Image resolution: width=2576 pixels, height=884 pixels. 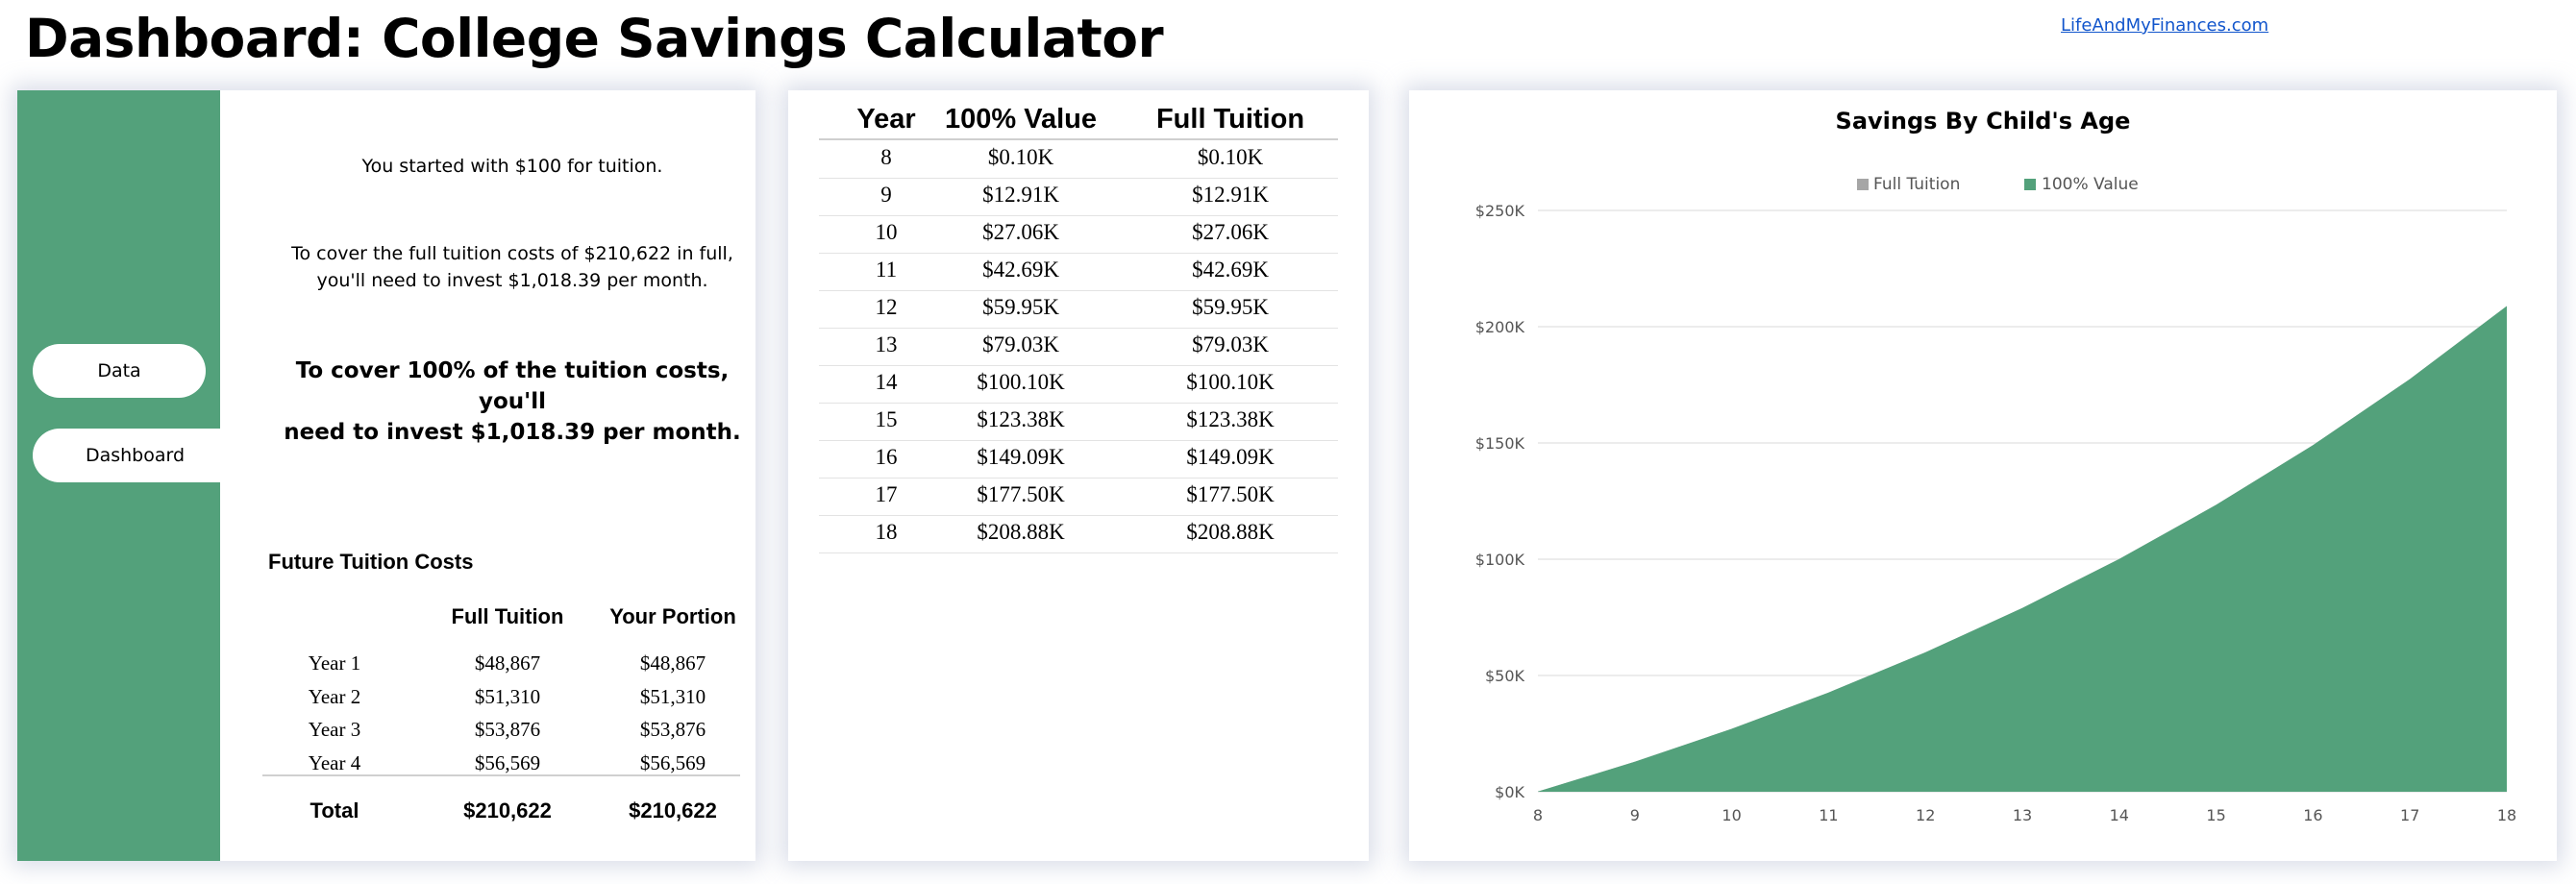 What do you see at coordinates (1231, 494) in the screenshot?
I see `row-tuition: $177.50K` at bounding box center [1231, 494].